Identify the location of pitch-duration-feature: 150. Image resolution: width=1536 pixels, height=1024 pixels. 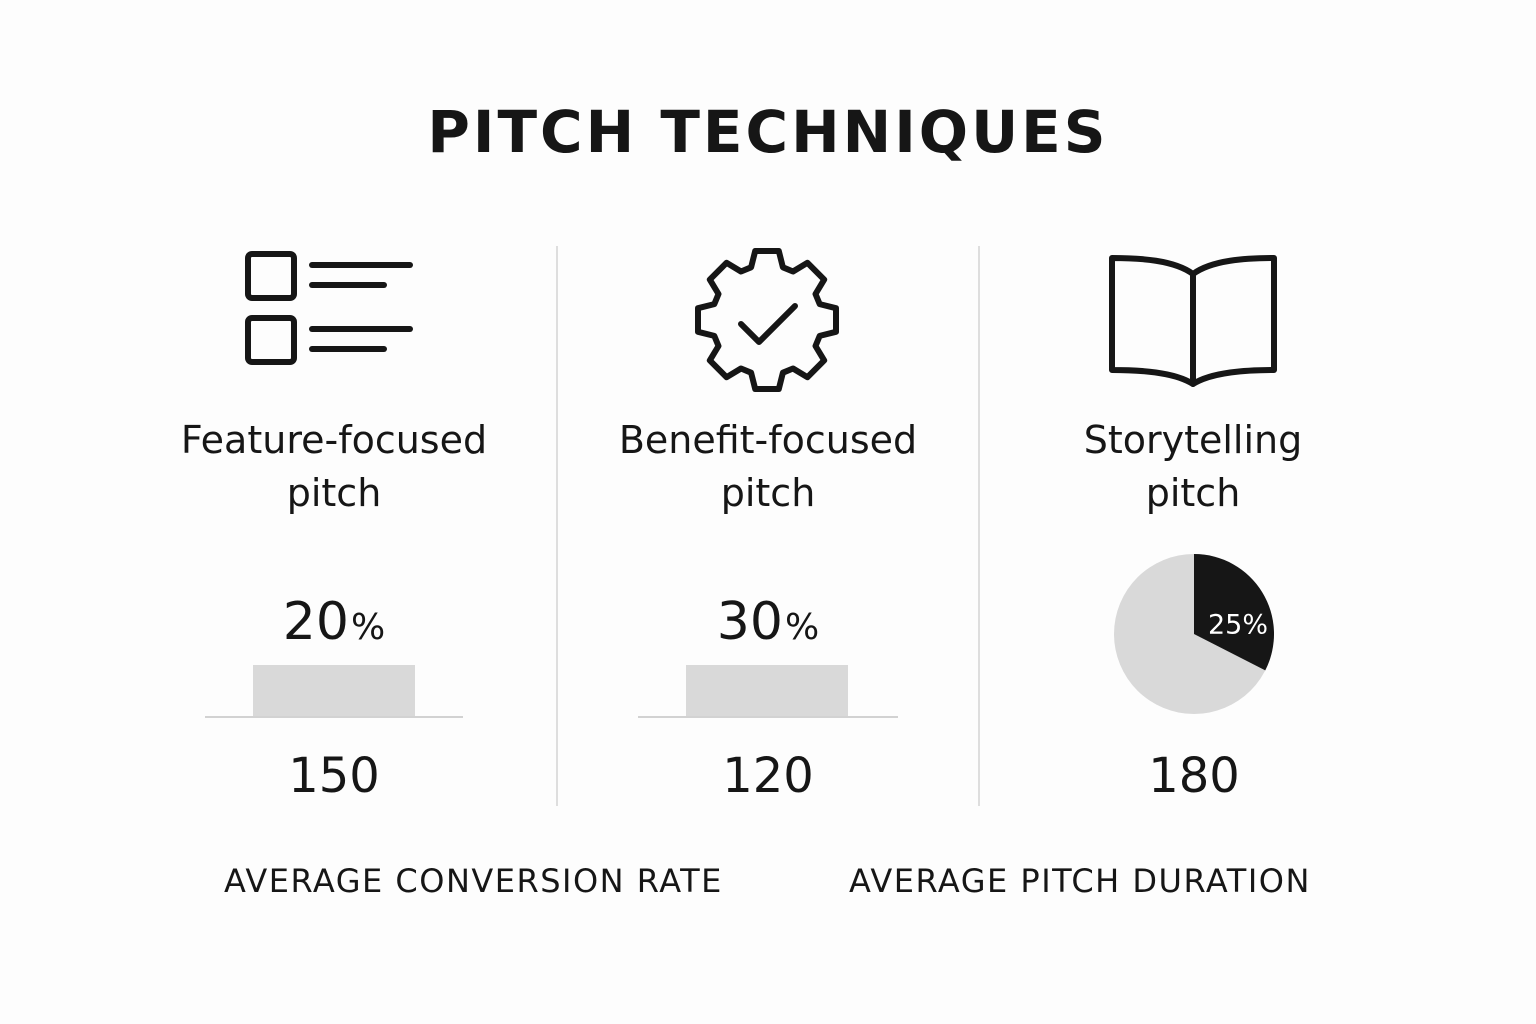
(334, 776).